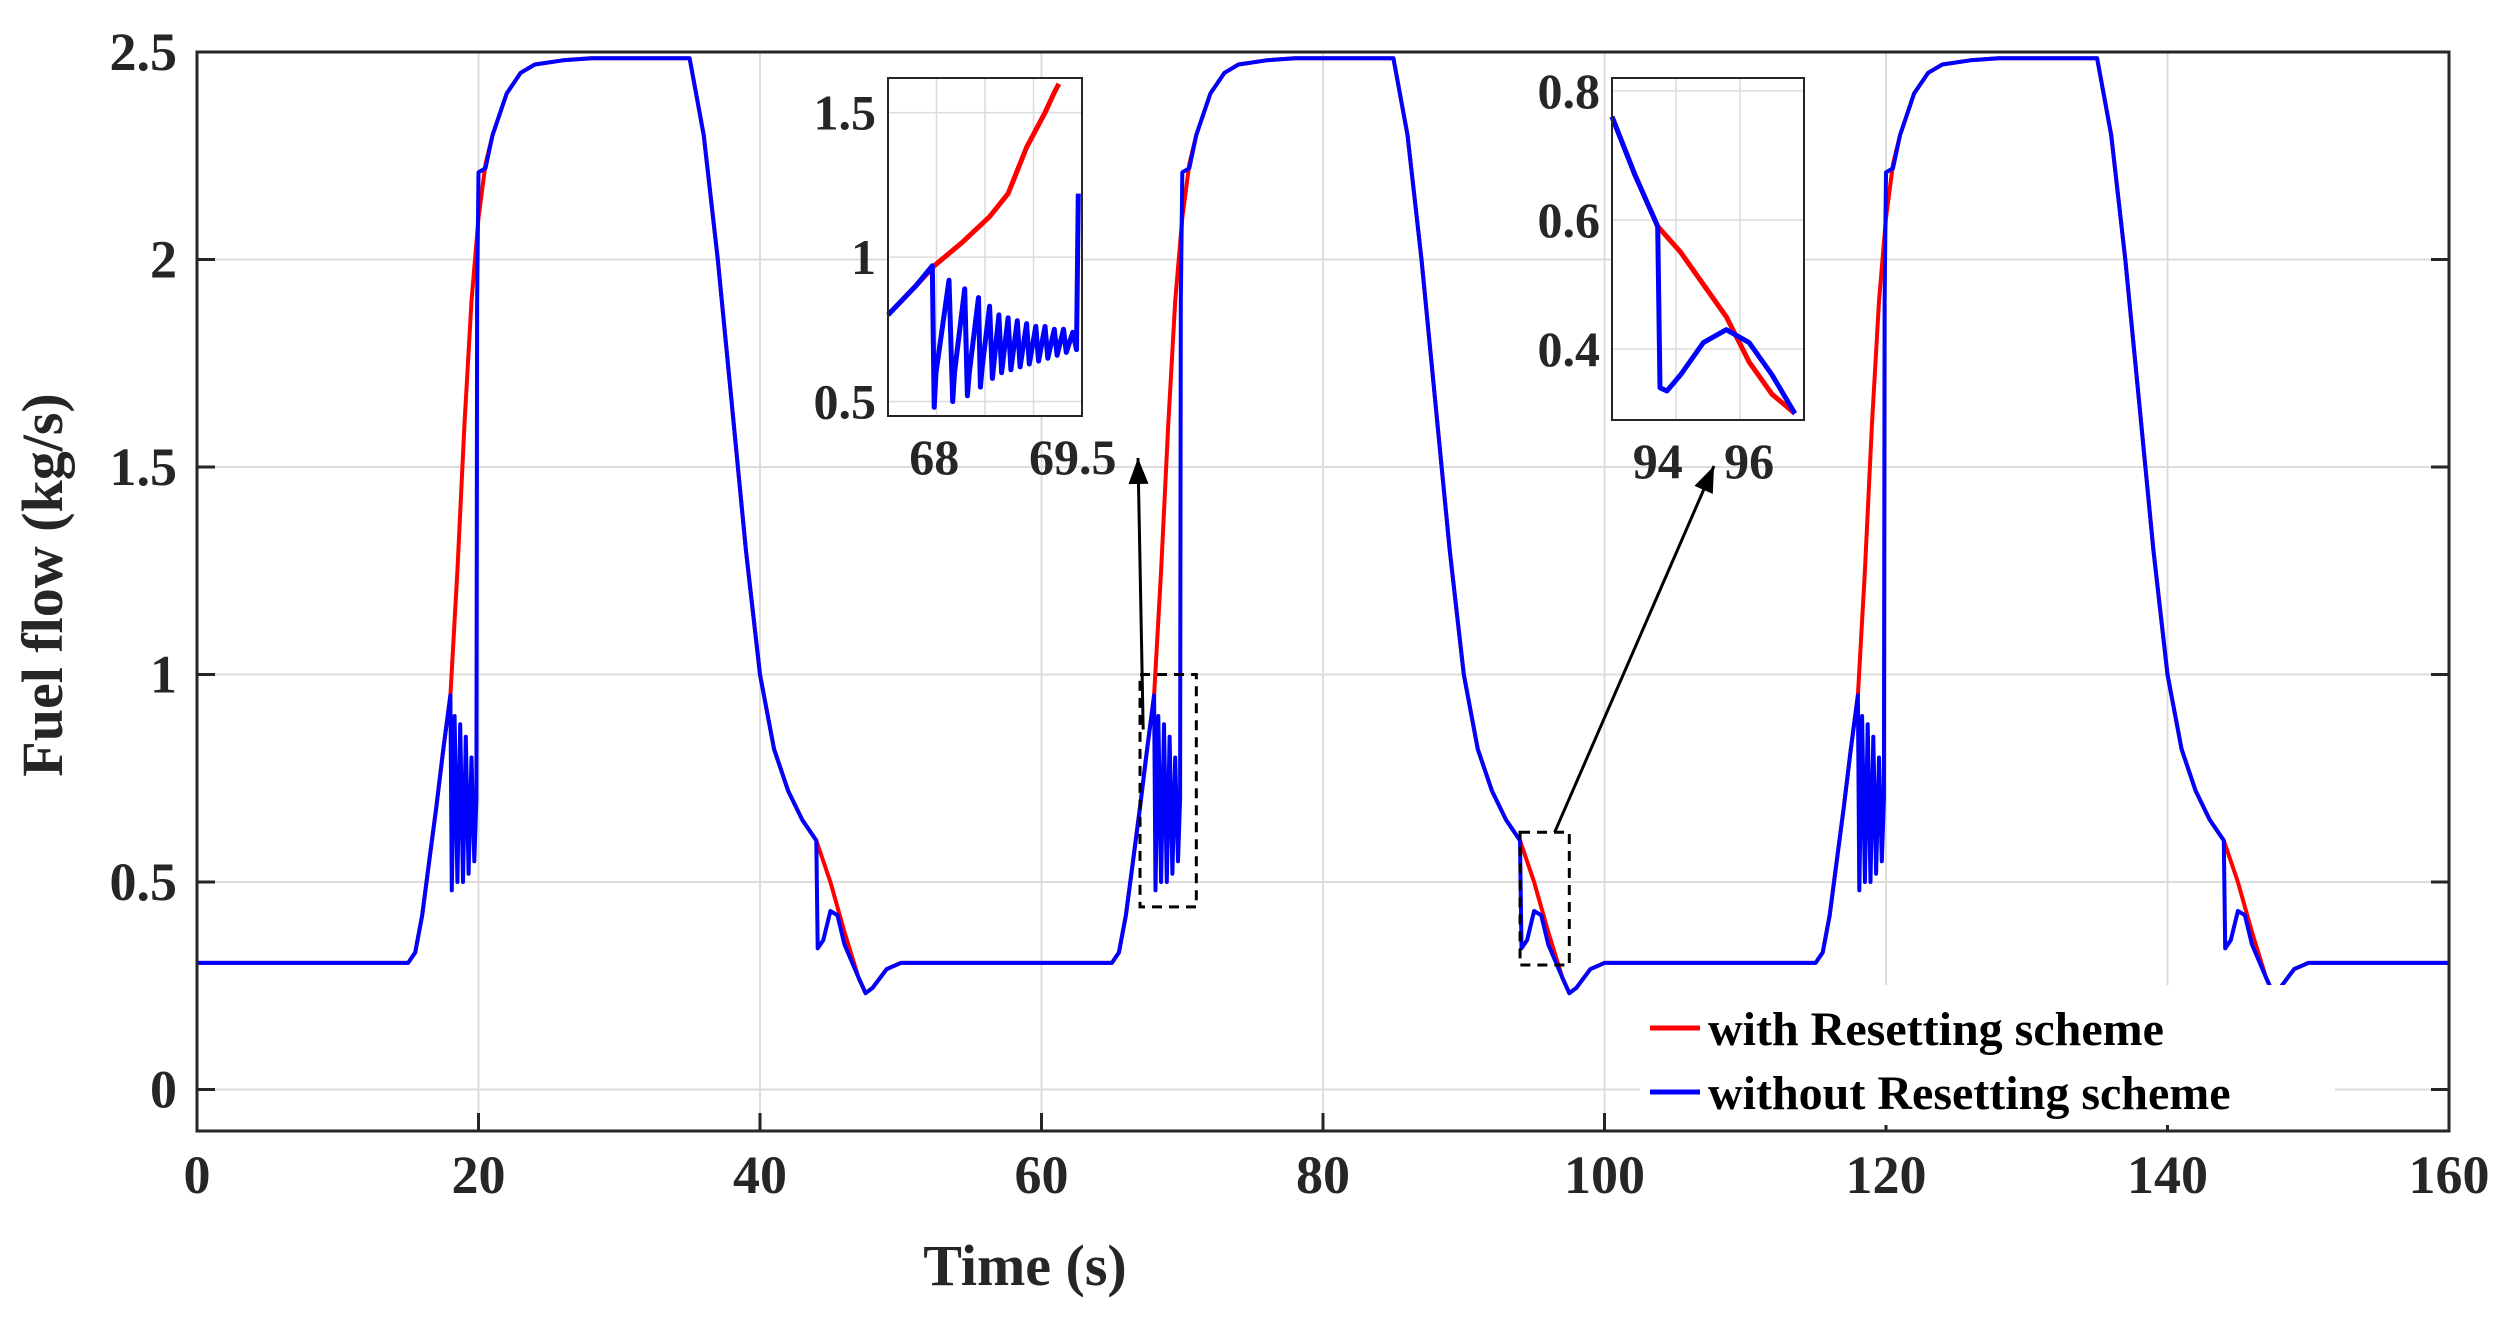 The image size is (2510, 1324). What do you see at coordinates (1042, 1175) in the screenshot?
I see `x-tick-label: 60` at bounding box center [1042, 1175].